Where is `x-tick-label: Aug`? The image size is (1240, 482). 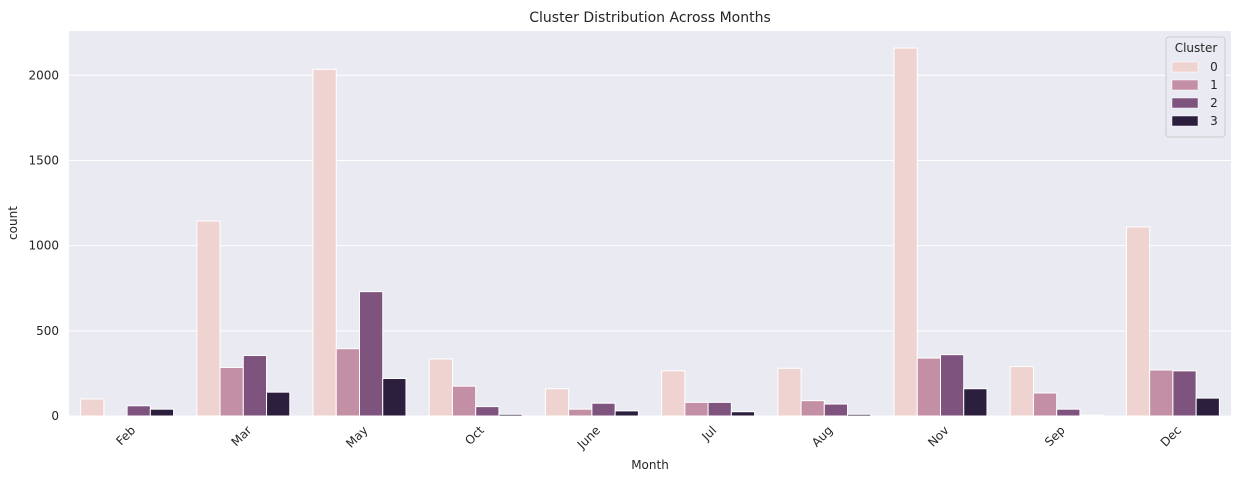 x-tick-label: Aug is located at coordinates (822, 436).